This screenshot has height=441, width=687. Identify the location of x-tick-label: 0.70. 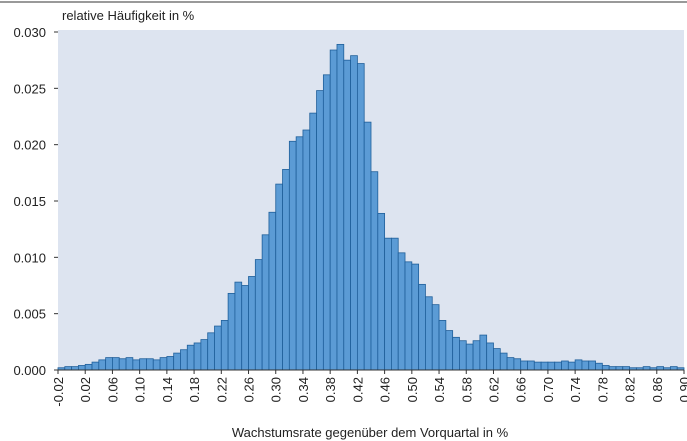
(548, 389).